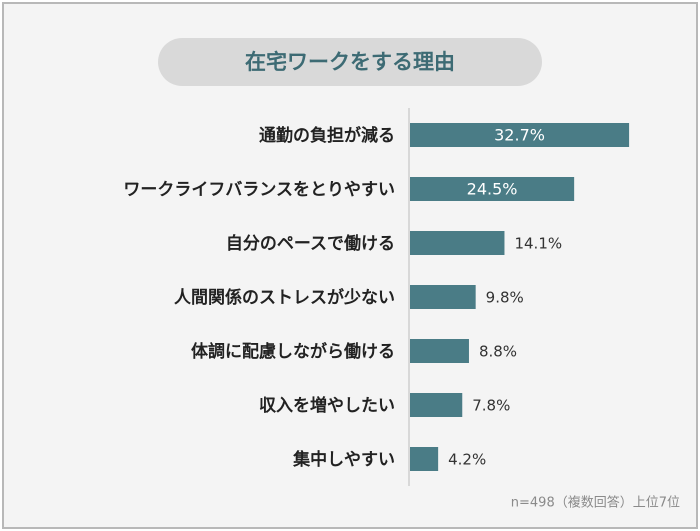 The image size is (700, 531). Describe the element at coordinates (327, 135) in the screenshot. I see `category-label: 通勤の負担が減る` at that location.